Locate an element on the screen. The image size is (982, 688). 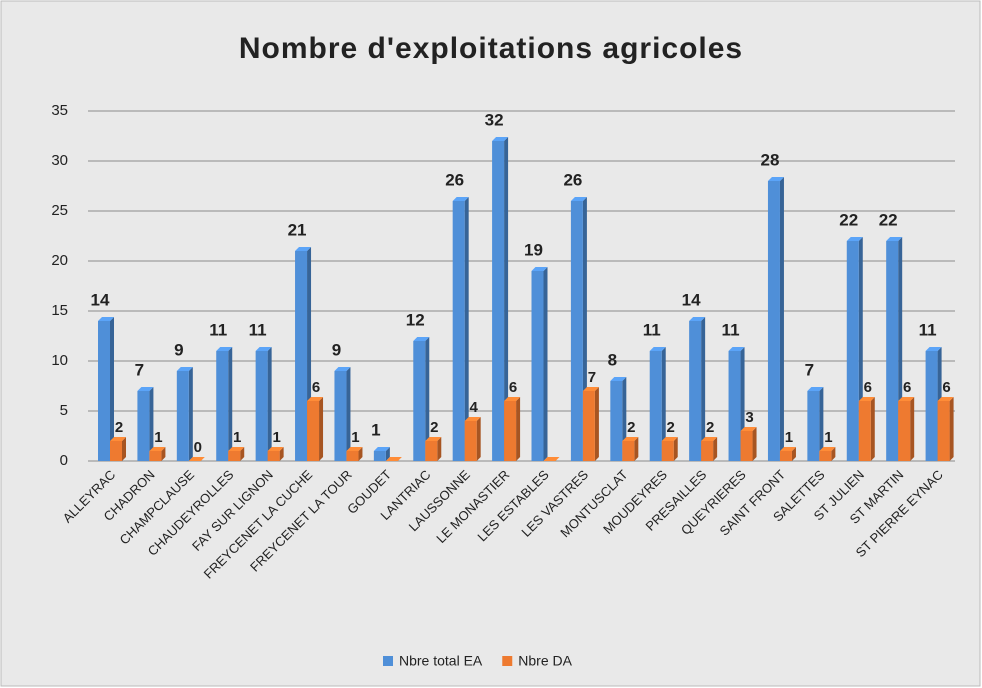
y-tick-label: 15 is located at coordinates (59, 310).